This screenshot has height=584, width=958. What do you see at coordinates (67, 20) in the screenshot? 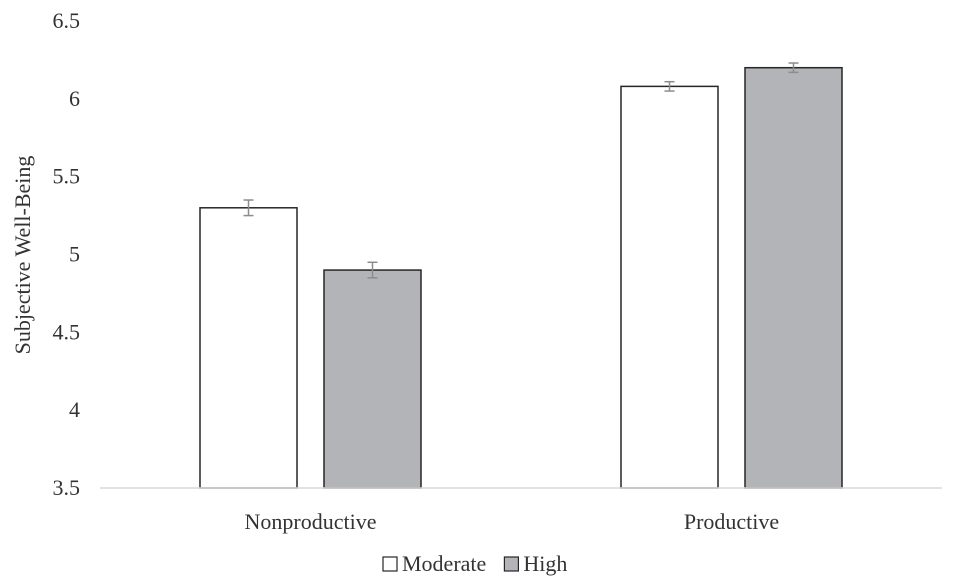
I see `y-tick-label: 6.5` at bounding box center [67, 20].